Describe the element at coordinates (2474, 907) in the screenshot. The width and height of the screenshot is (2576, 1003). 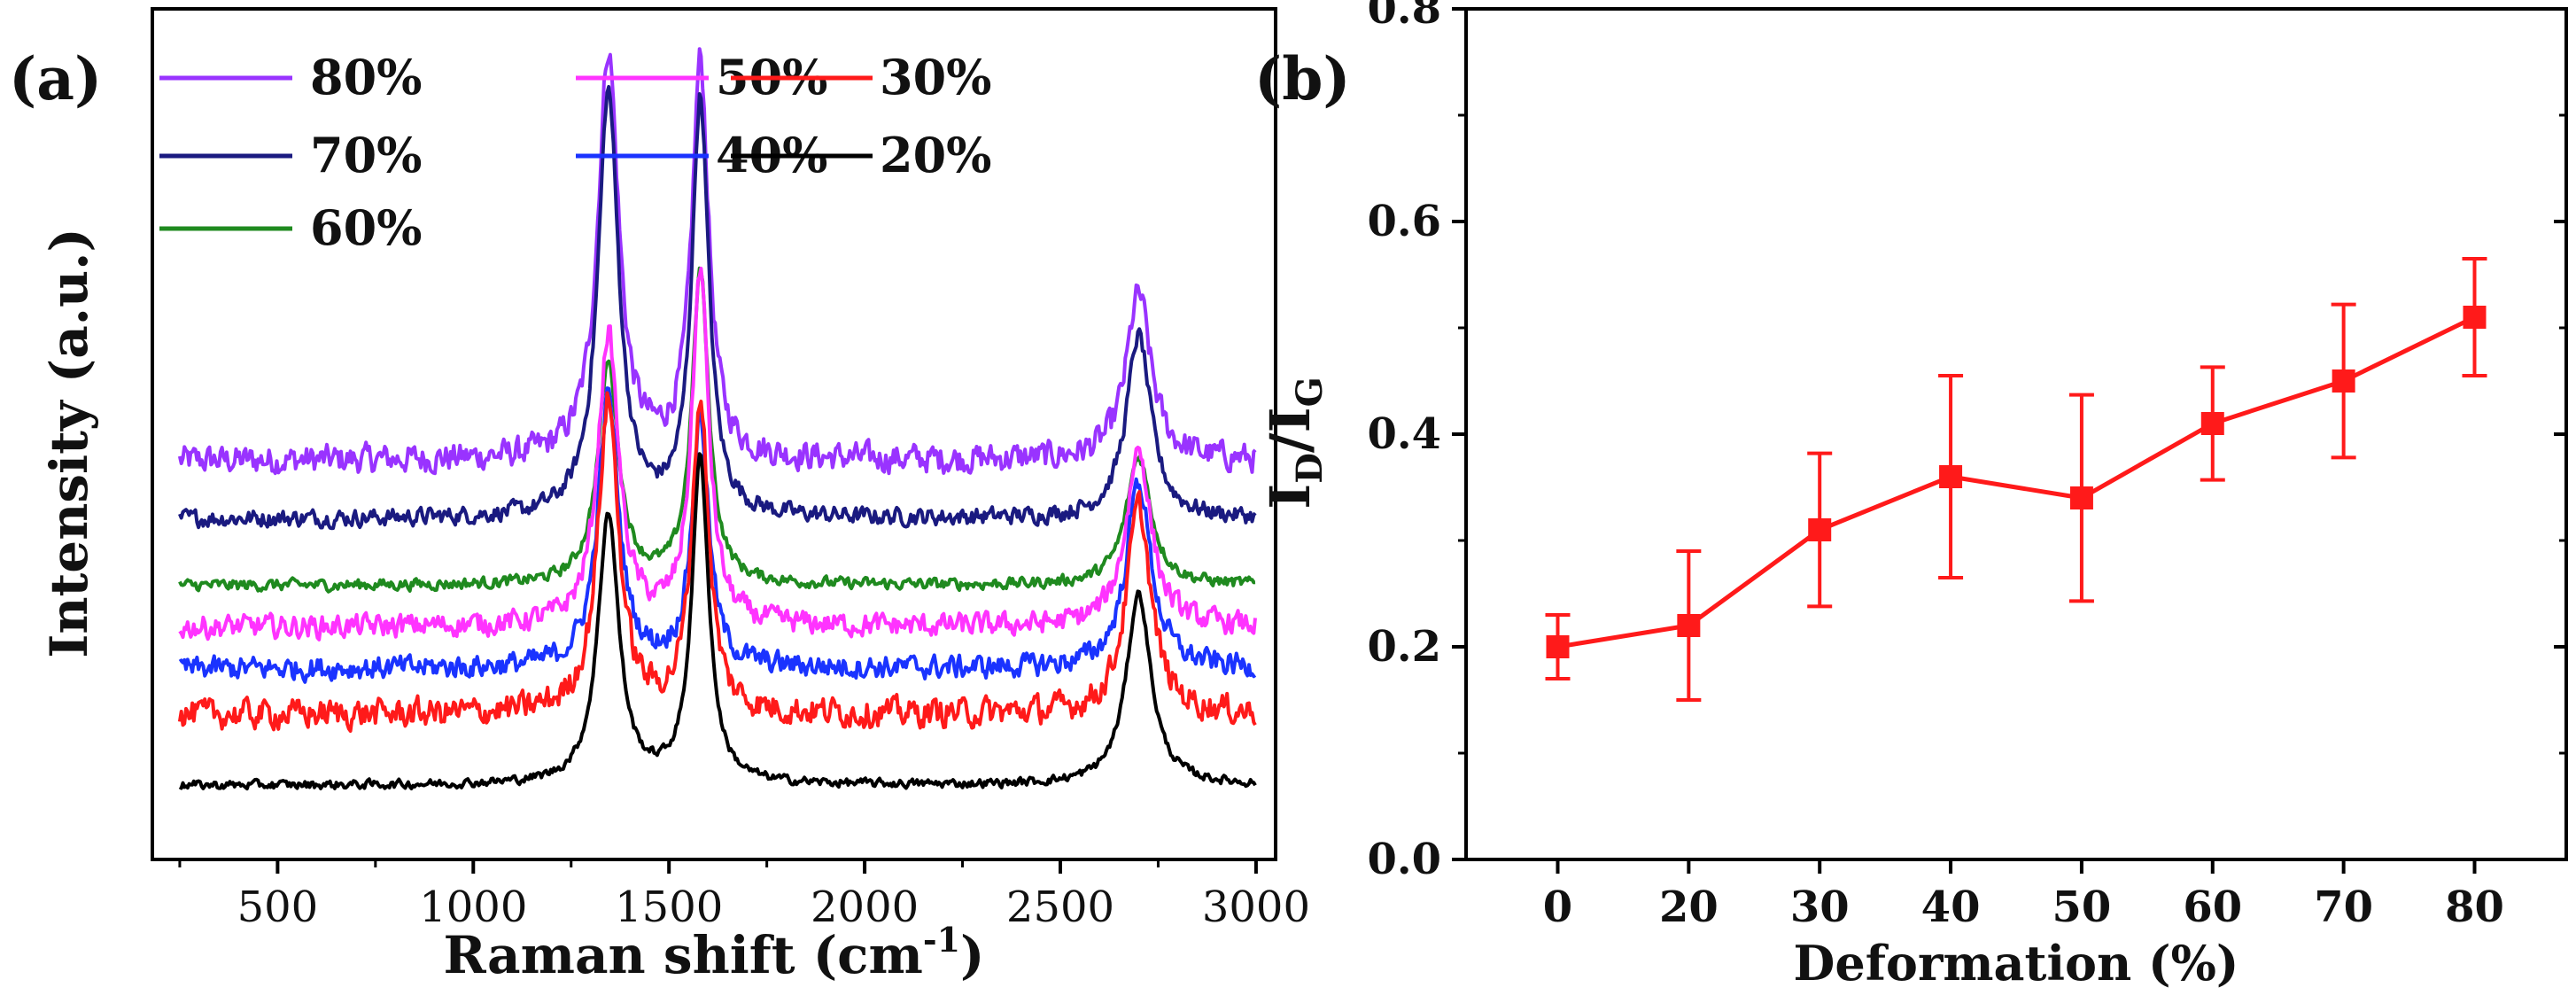
I see `x-tick-label: 80` at that location.